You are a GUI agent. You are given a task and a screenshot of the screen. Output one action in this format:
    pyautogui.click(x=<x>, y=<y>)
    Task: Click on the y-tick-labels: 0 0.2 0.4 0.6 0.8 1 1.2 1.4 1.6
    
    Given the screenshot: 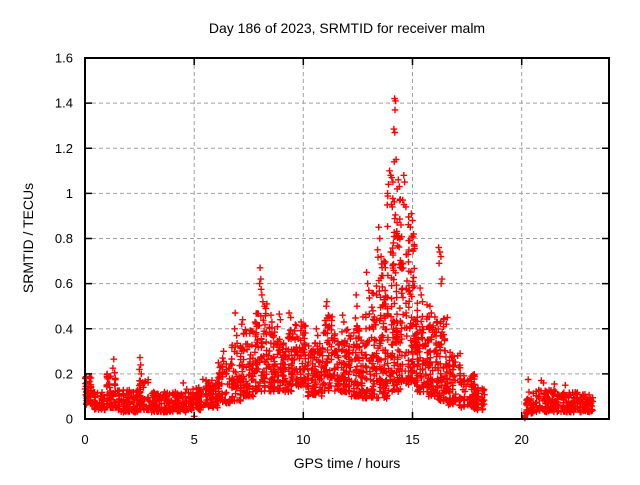 What is the action you would take?
    pyautogui.click(x=64, y=239)
    